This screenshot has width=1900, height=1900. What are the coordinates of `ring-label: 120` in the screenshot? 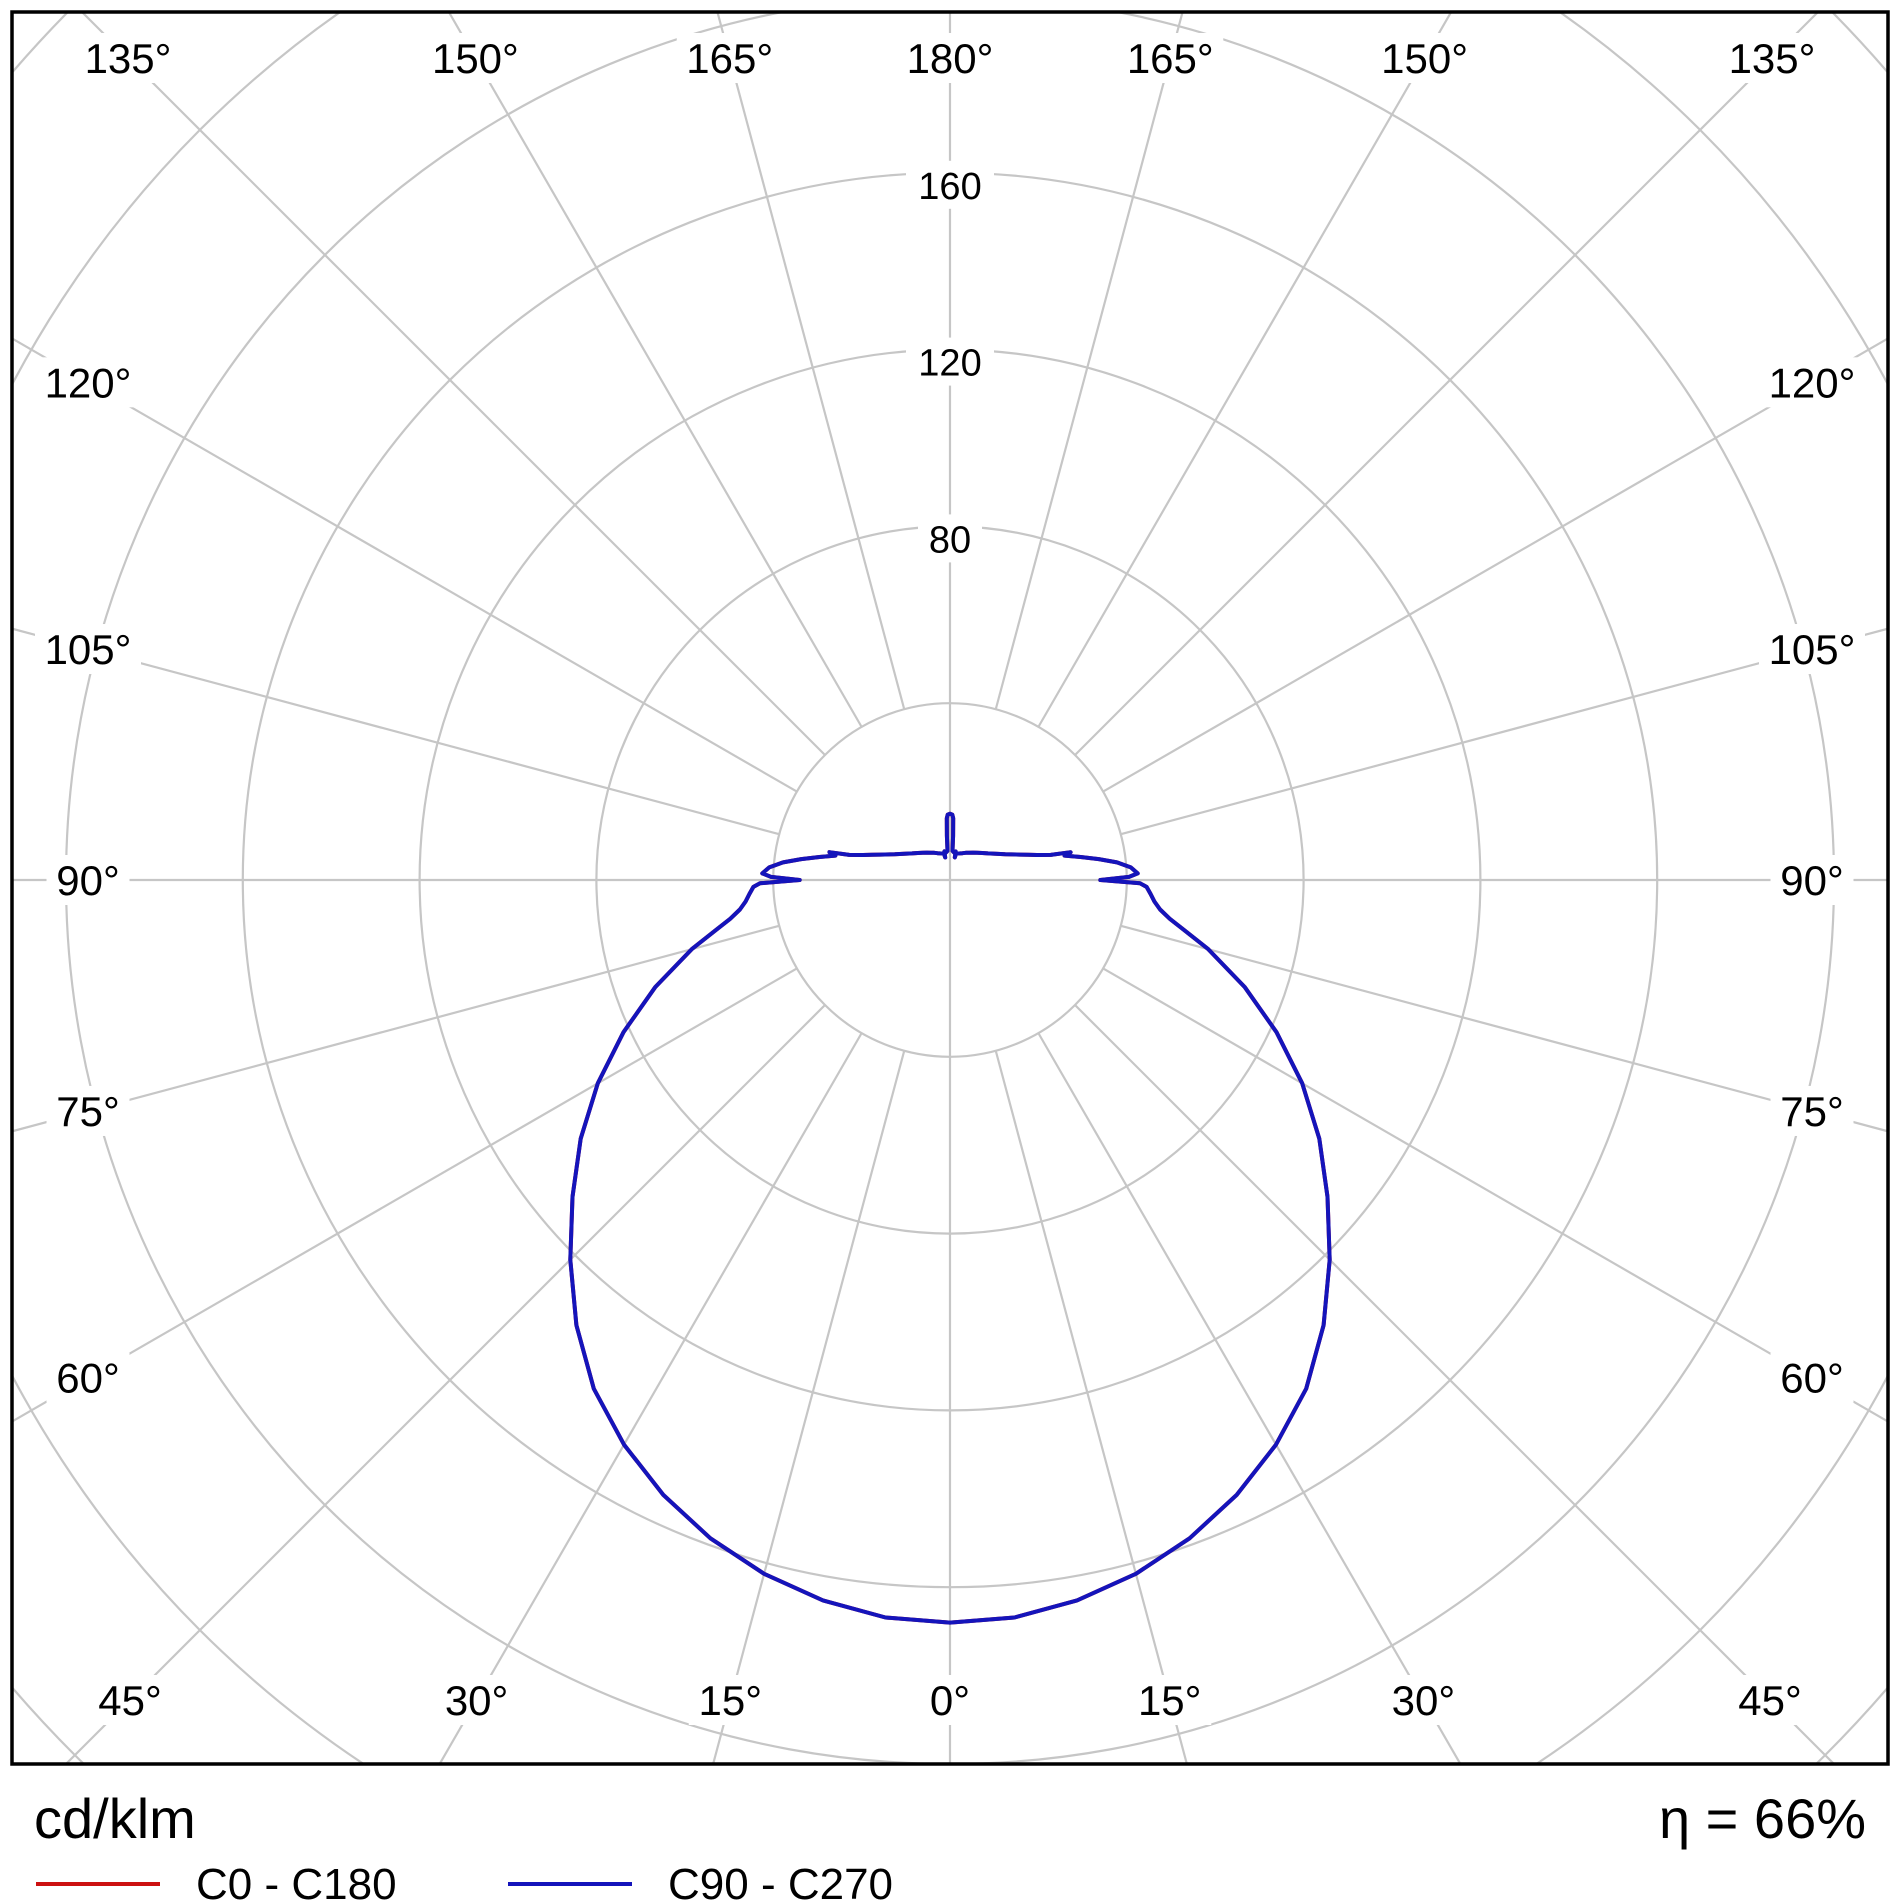 It's located at (949, 364).